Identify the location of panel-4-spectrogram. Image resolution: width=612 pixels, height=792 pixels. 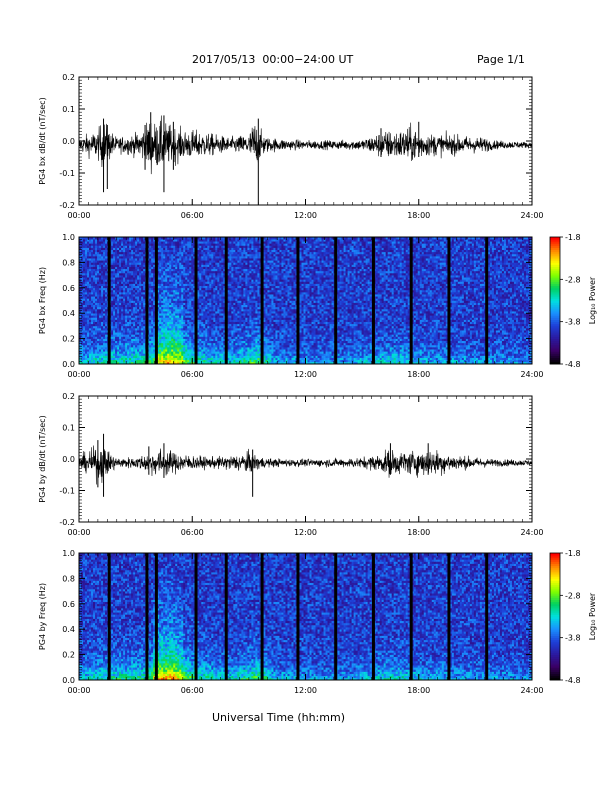
(306, 617).